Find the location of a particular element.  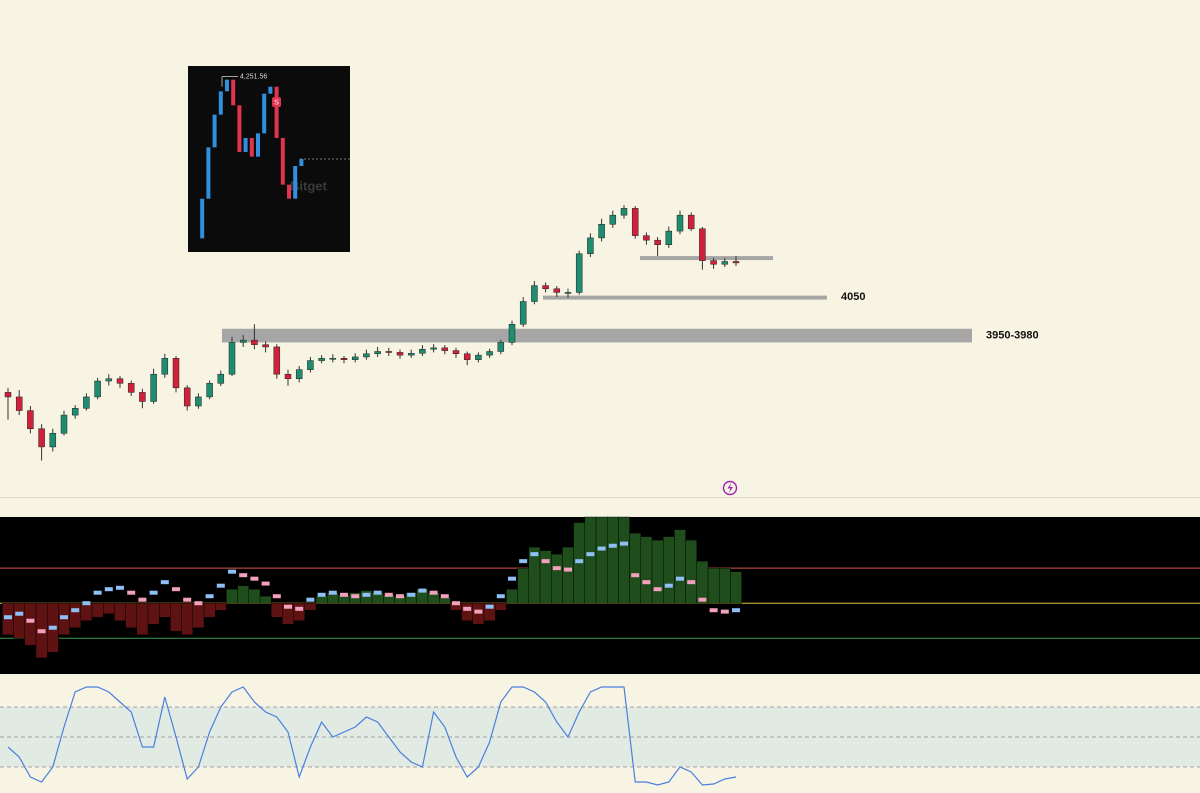

event-icon-bolt is located at coordinates (730, 488).